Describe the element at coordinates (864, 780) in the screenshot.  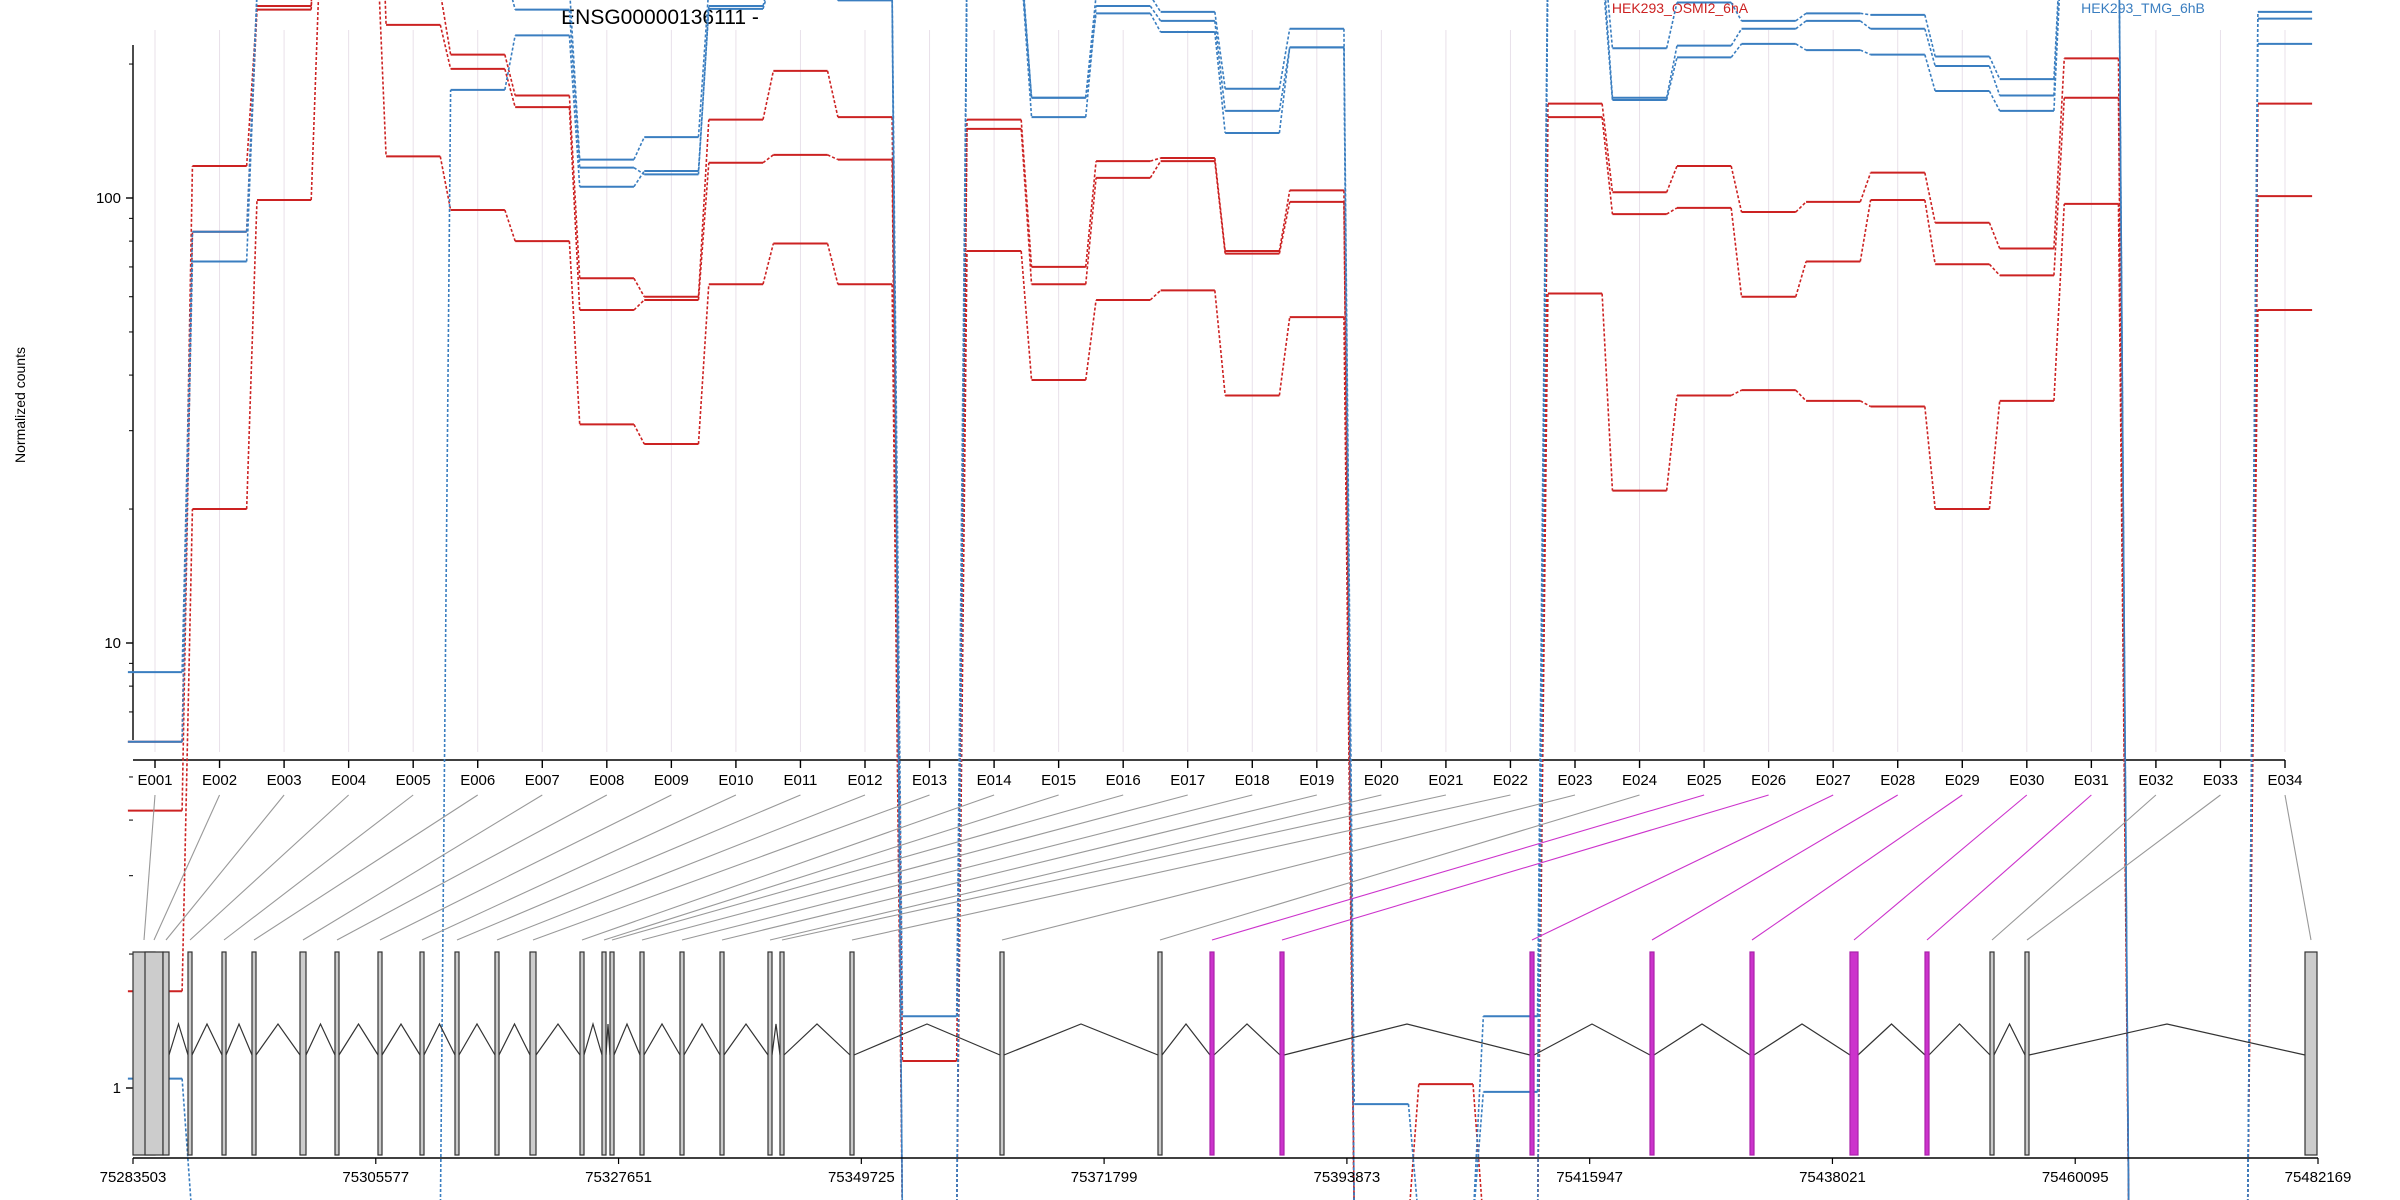
I see `exon-label: E012` at that location.